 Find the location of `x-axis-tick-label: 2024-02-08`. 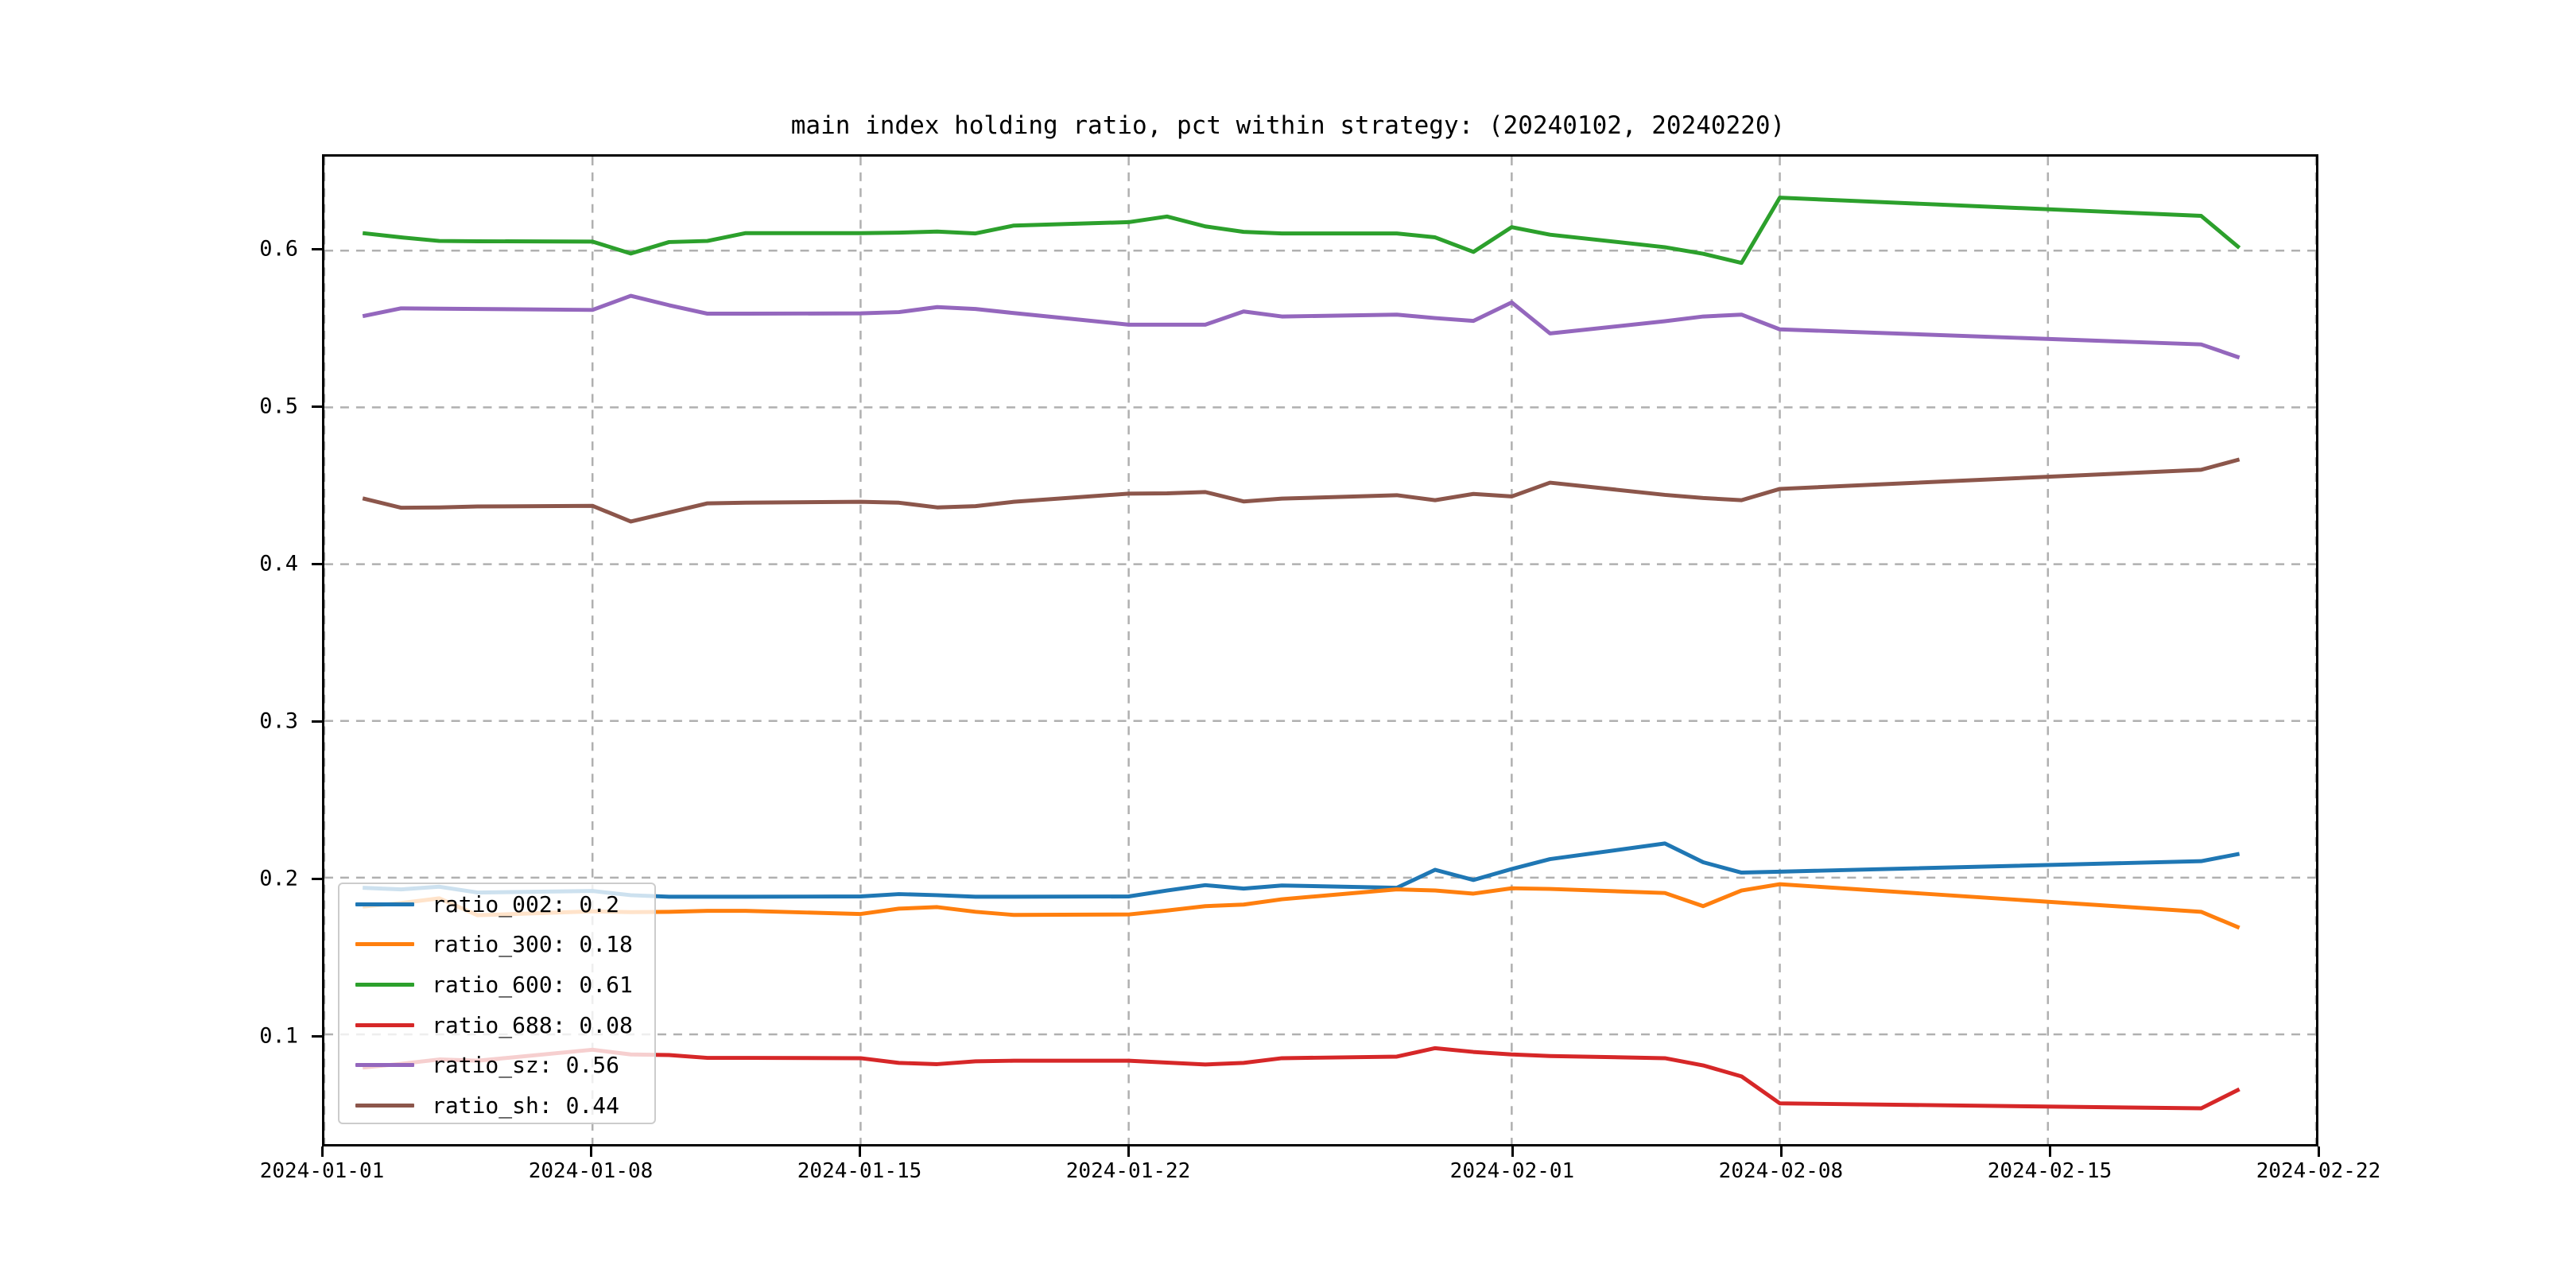

x-axis-tick-label: 2024-02-08 is located at coordinates (1781, 1171).